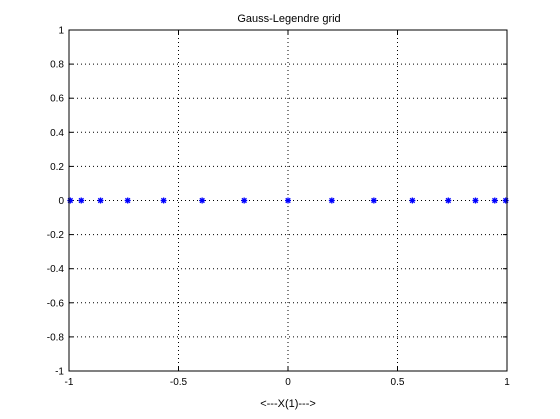 This screenshot has height=419, width=560. What do you see at coordinates (56, 269) in the screenshot?
I see `y-tick-label: -0.4` at bounding box center [56, 269].